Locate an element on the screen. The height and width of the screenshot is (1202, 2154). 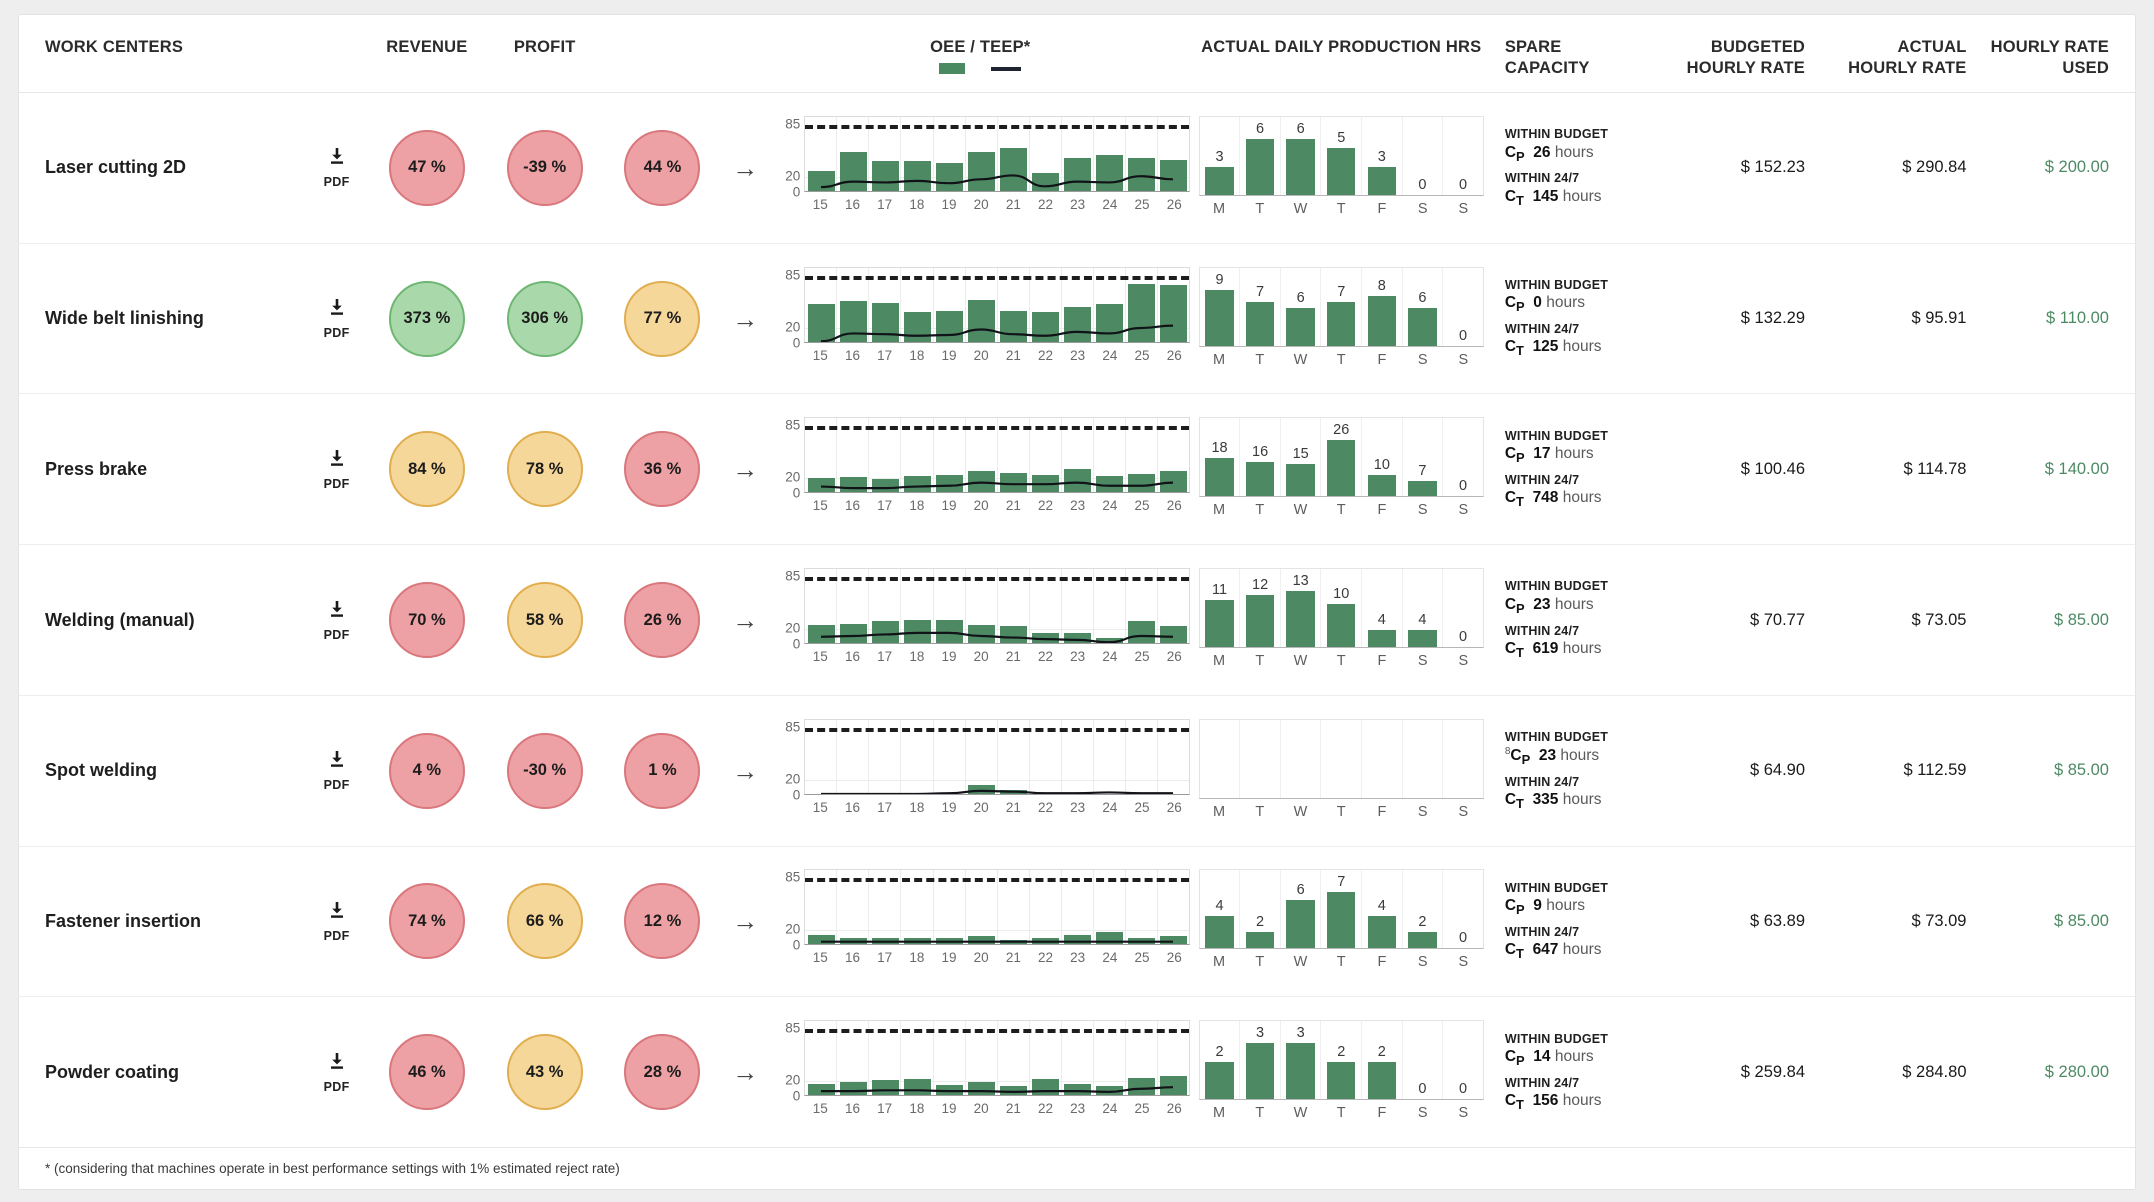
day-value-label: 10 is located at coordinates (1381, 464).